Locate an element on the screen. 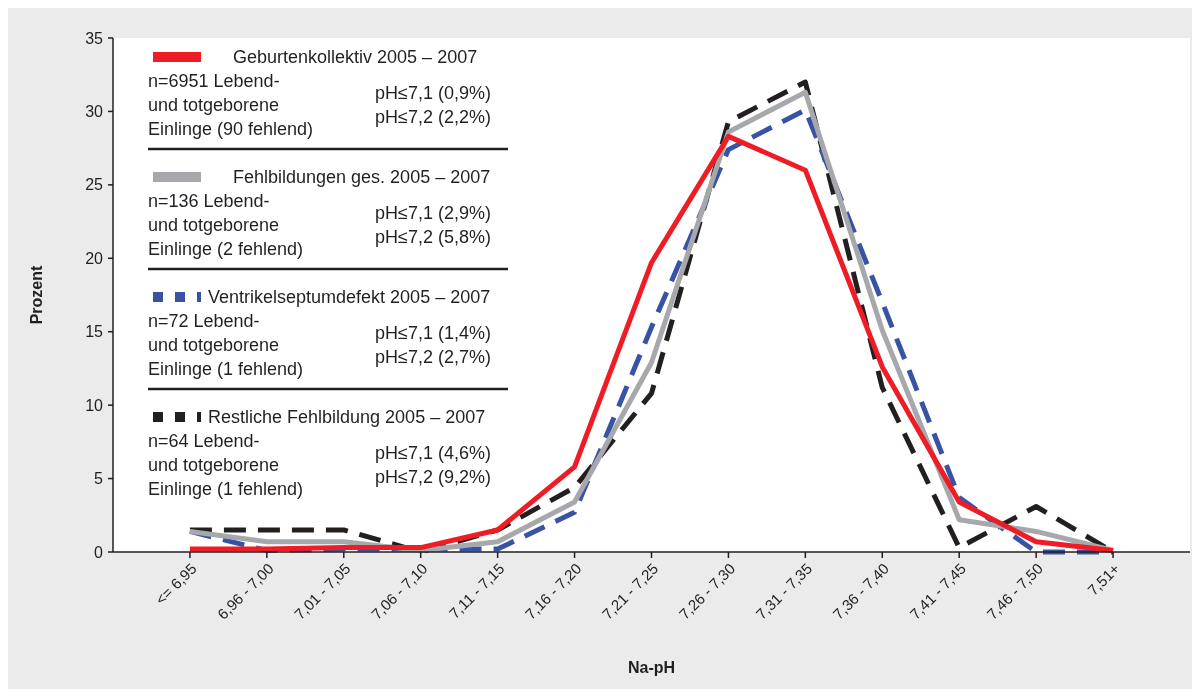  y-tick-label: 20 is located at coordinates (94, 258).